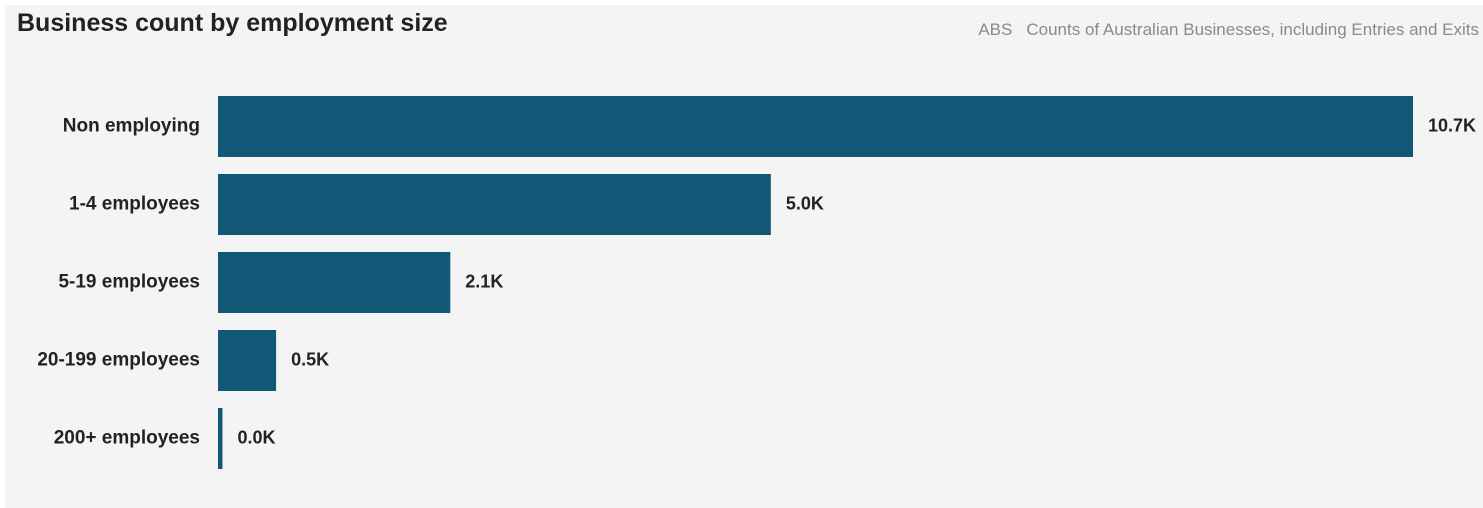  Describe the element at coordinates (232, 23) in the screenshot. I see `chart-title: Business count by employment size` at that location.